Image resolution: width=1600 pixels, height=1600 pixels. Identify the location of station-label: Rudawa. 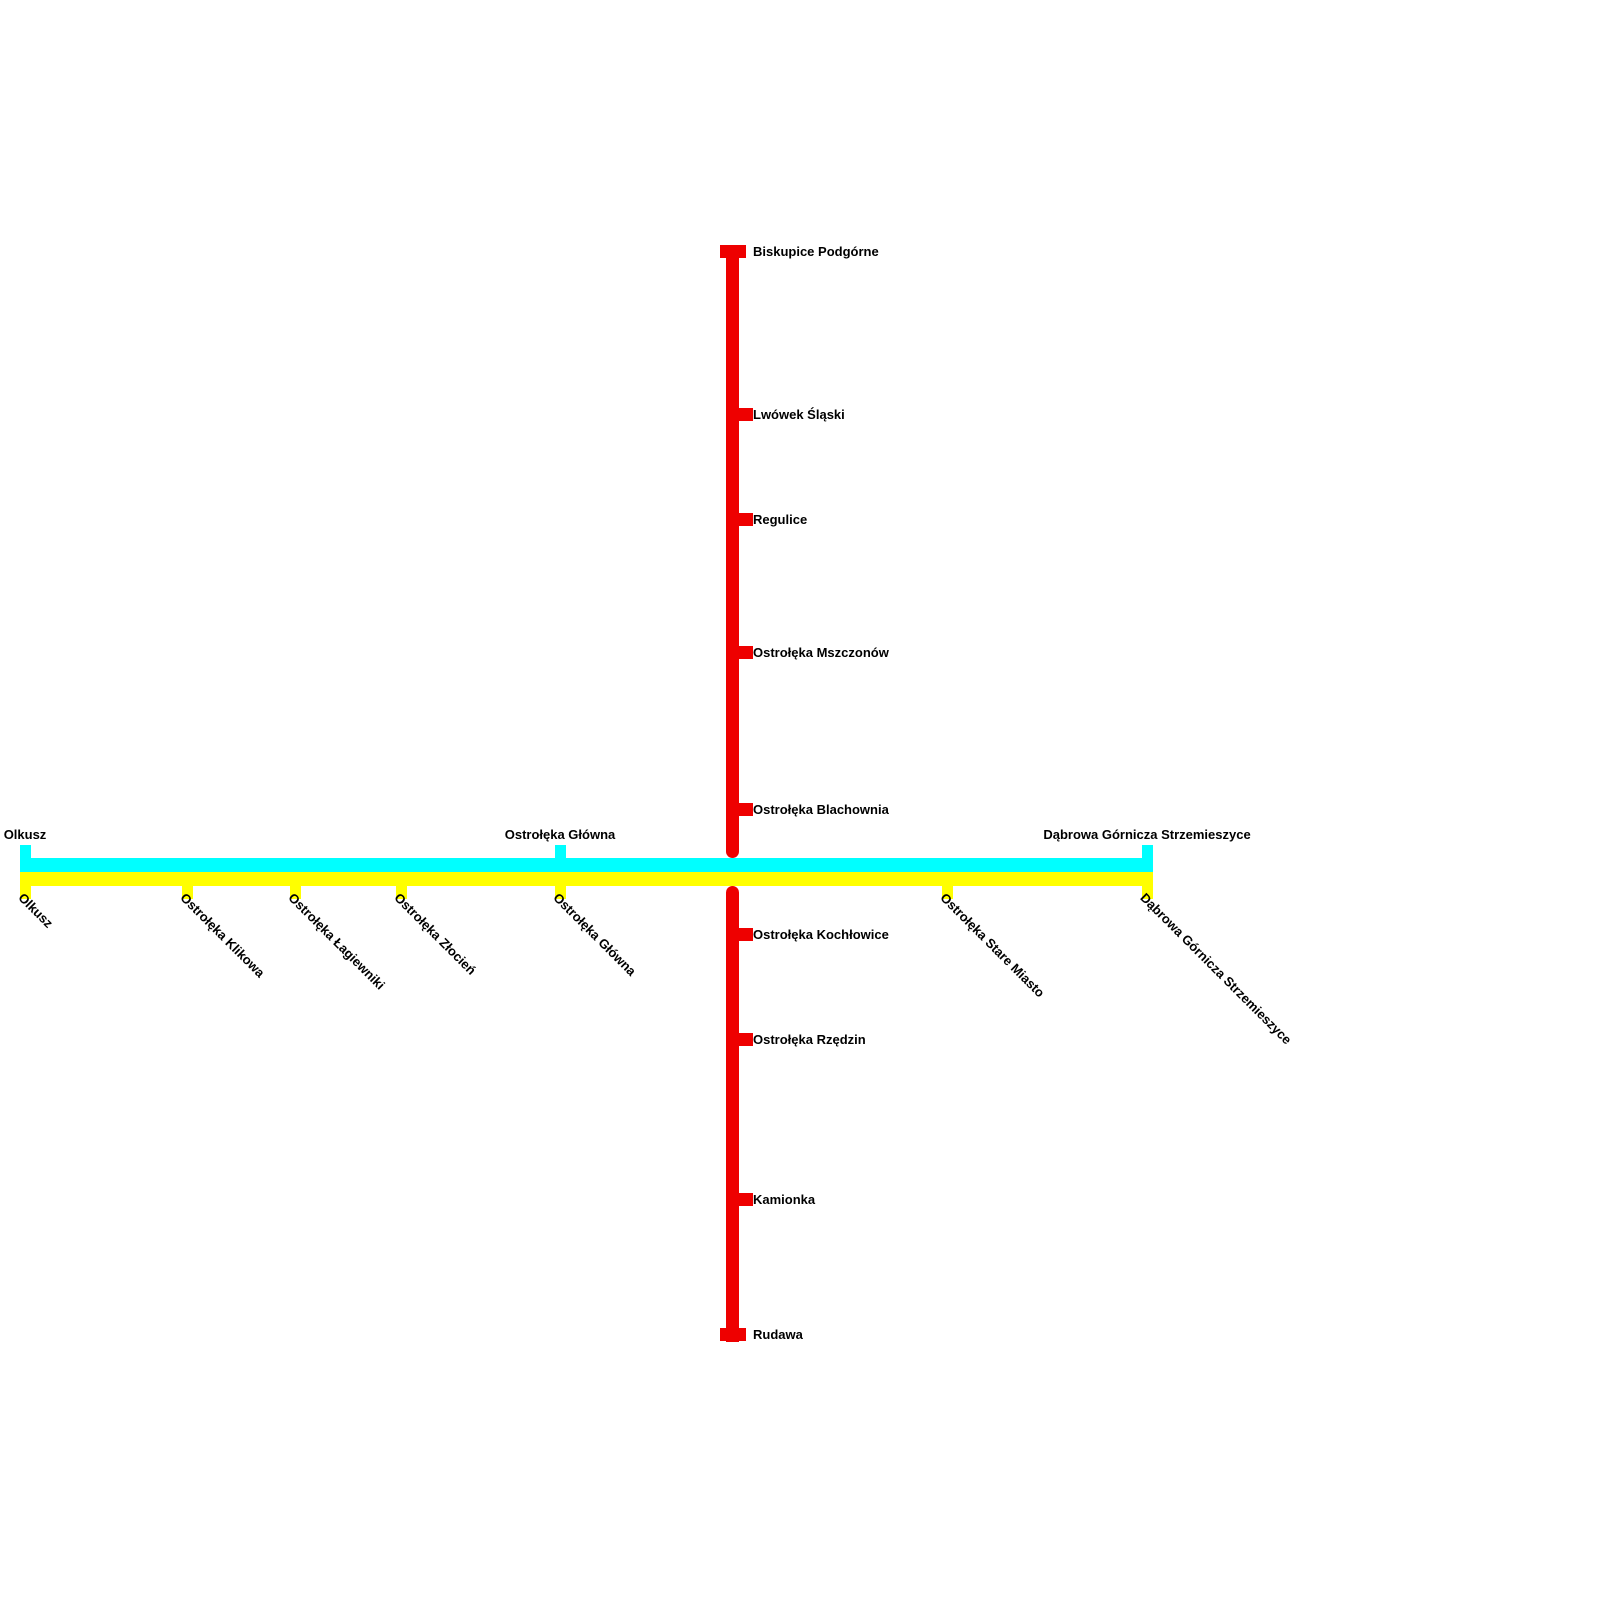
(778, 1334).